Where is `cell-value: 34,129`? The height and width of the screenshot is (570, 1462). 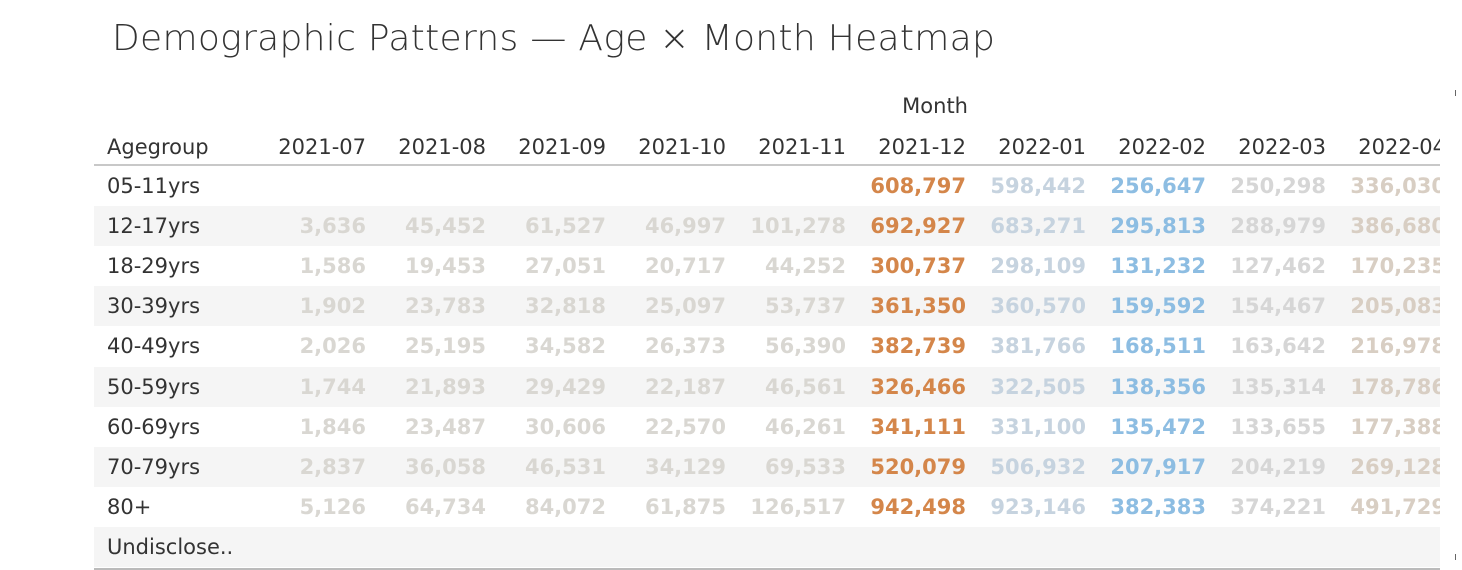 cell-value: 34,129 is located at coordinates (685, 466).